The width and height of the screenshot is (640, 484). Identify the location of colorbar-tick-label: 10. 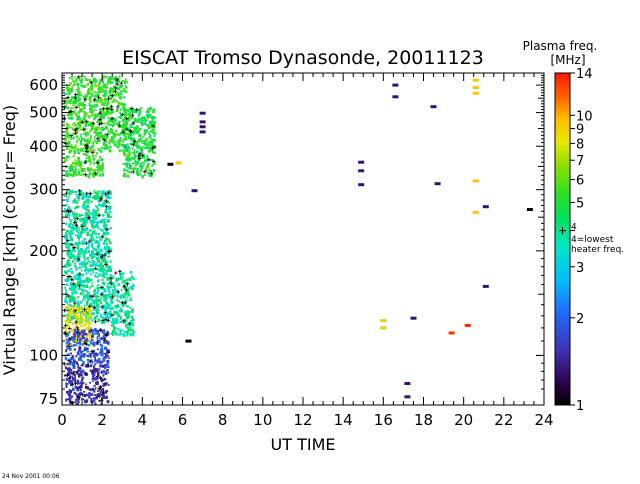
(584, 116).